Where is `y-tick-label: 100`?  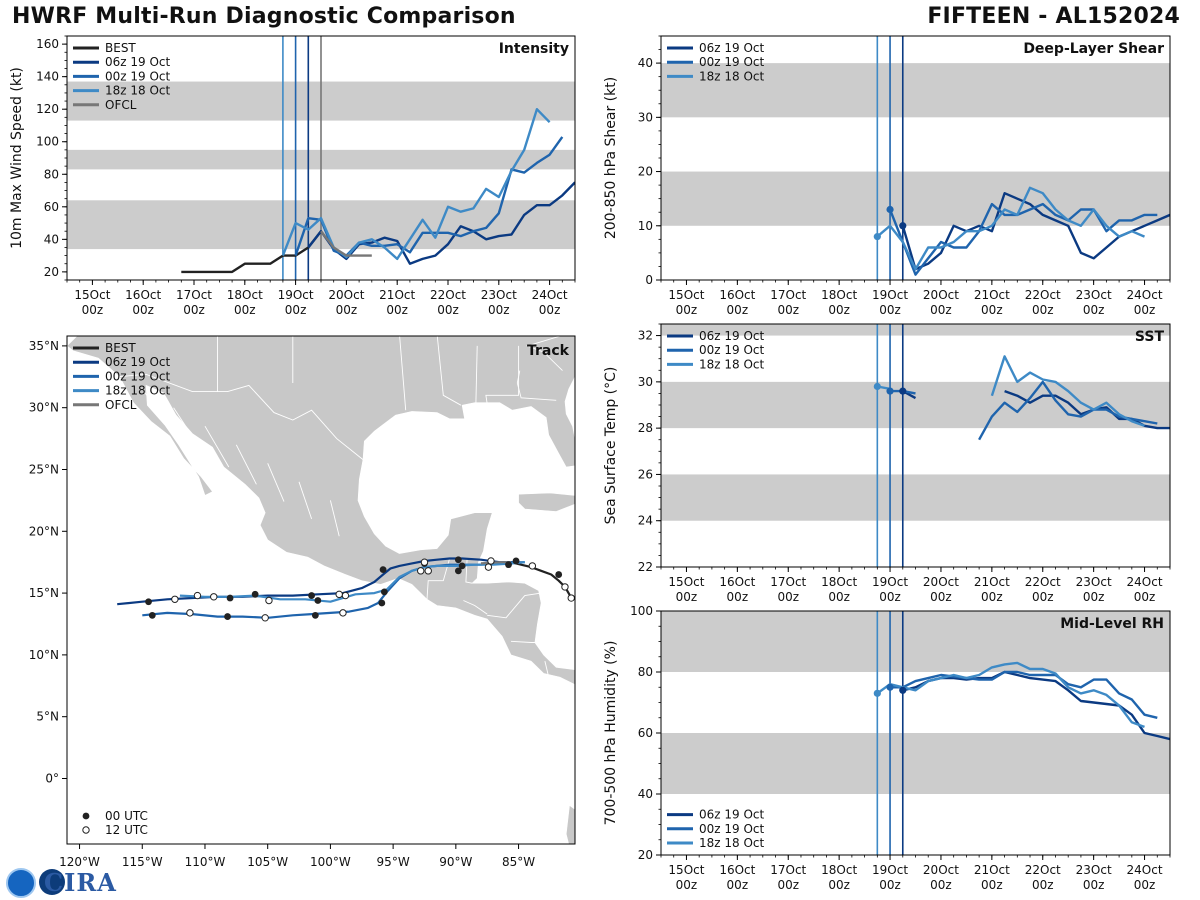
y-tick-label: 100 is located at coordinates (47, 142).